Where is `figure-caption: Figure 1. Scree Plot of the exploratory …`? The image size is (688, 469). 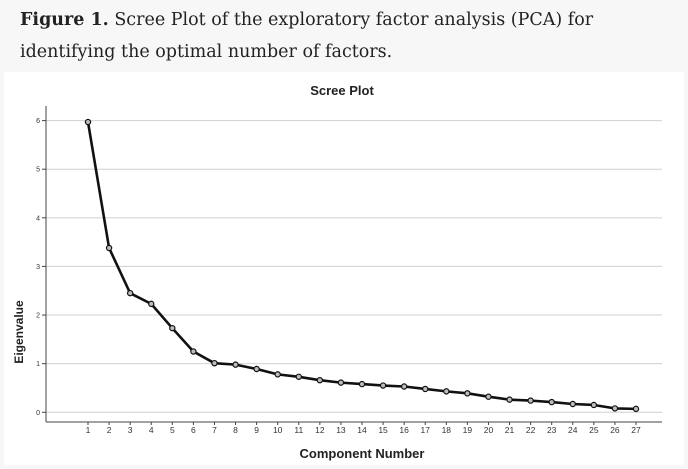 figure-caption: Figure 1. Scree Plot of the exploratory … is located at coordinates (350, 36).